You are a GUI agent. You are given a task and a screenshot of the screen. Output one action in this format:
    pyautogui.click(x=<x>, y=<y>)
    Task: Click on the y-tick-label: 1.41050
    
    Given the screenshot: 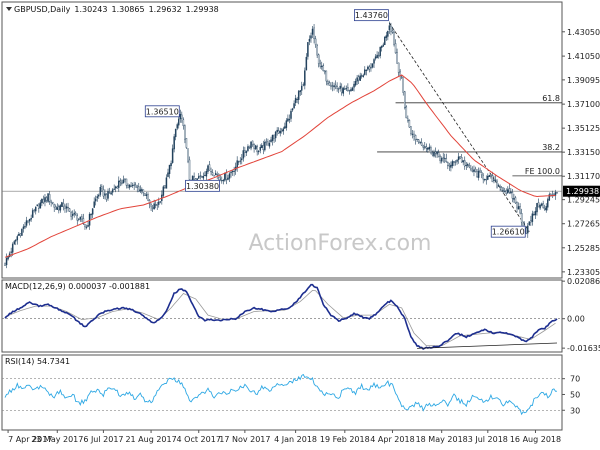 What is the action you would take?
    pyautogui.click(x=583, y=56)
    